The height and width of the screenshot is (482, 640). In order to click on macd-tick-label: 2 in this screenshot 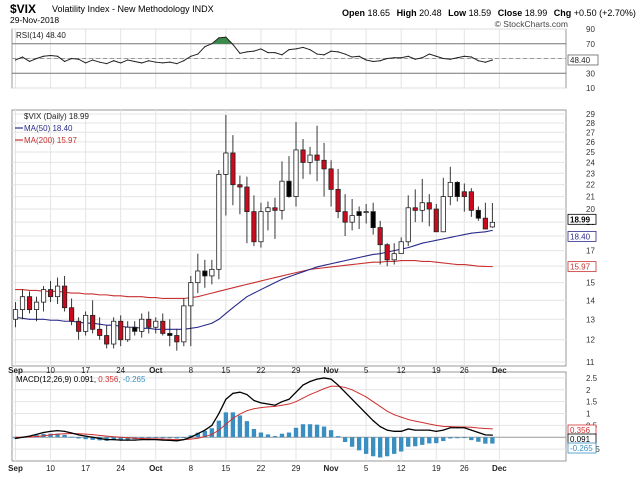, I will do `click(588, 390)`.